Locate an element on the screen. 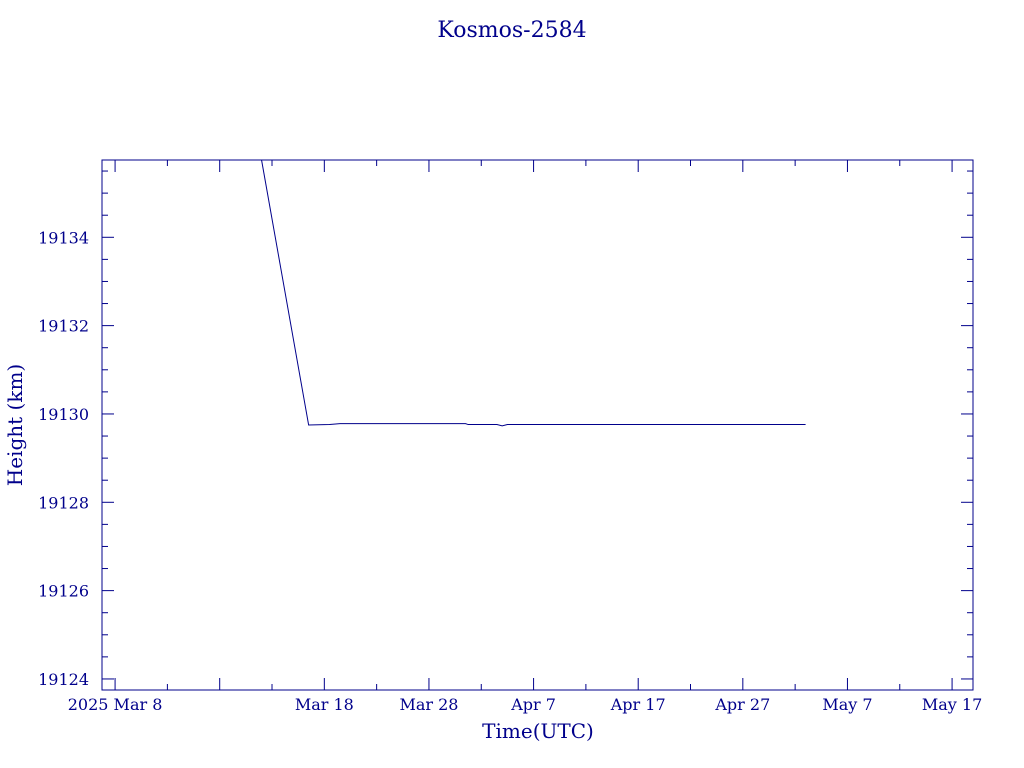 Image resolution: width=1024 pixels, height=768 pixels. x-tick-label: Apr 27 is located at coordinates (742, 704).